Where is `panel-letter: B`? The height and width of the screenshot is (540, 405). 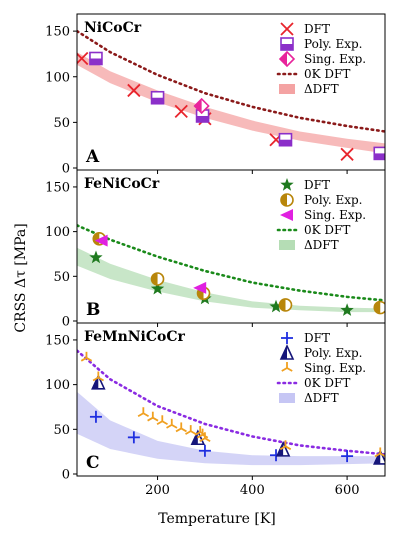
panel-letter: B is located at coordinates (93, 310).